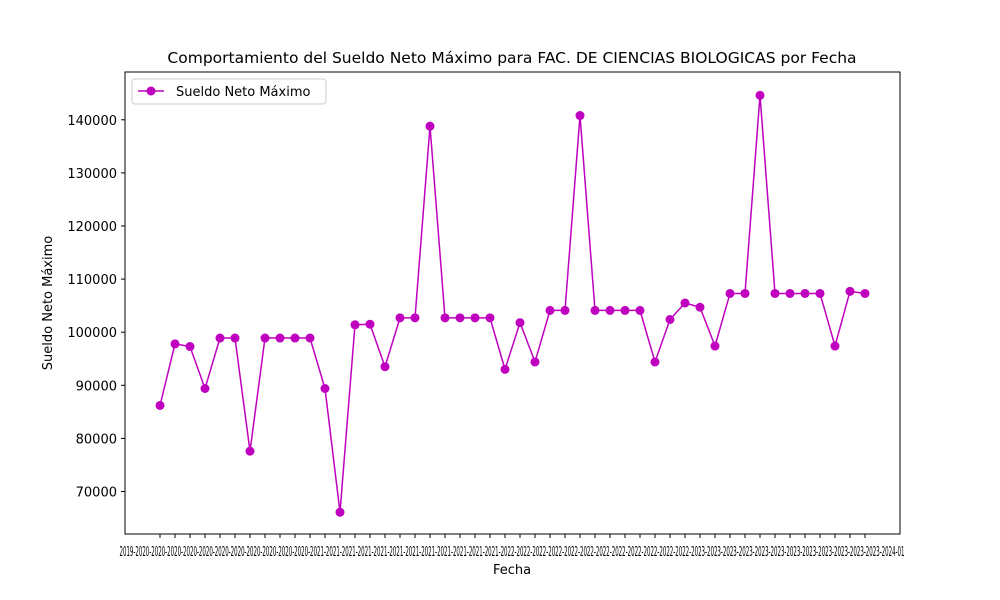 Image resolution: width=1000 pixels, height=600 pixels. Describe the element at coordinates (96, 439) in the screenshot. I see `y-tick-label: 80000` at that location.